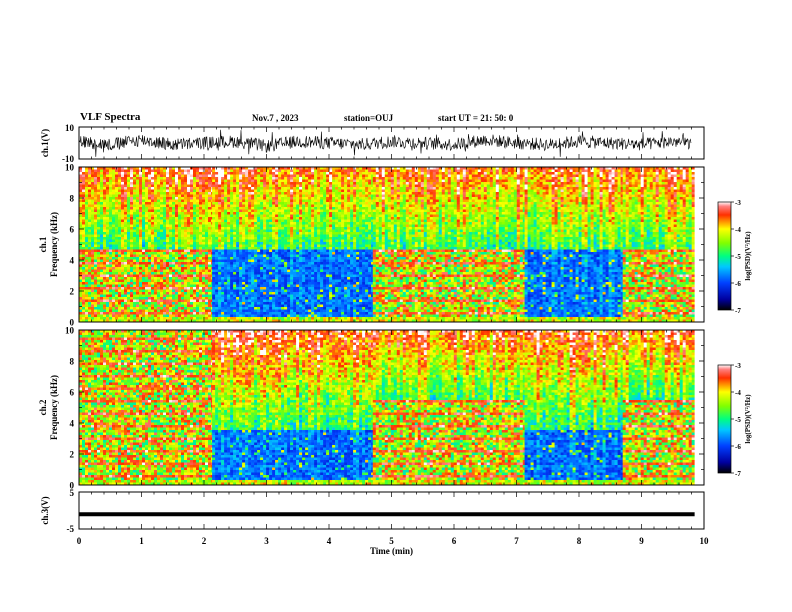  Describe the element at coordinates (738, 447) in the screenshot. I see `colorbar-2-tick-label: -6` at that location.